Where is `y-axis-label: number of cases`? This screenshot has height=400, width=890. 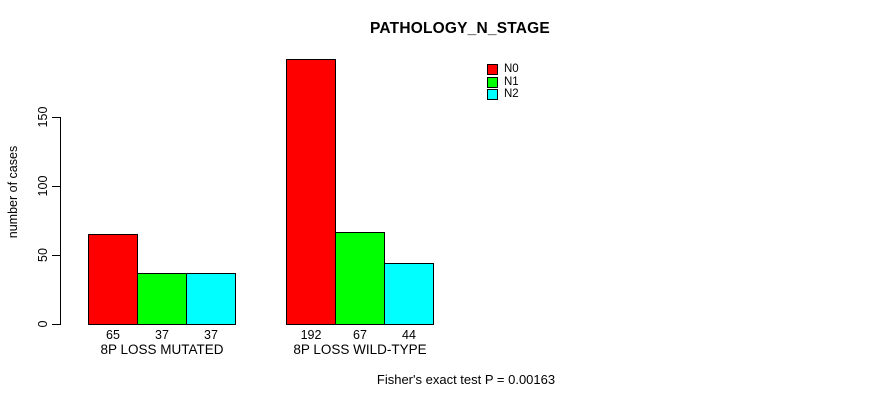 y-axis-label: number of cases is located at coordinates (13, 192).